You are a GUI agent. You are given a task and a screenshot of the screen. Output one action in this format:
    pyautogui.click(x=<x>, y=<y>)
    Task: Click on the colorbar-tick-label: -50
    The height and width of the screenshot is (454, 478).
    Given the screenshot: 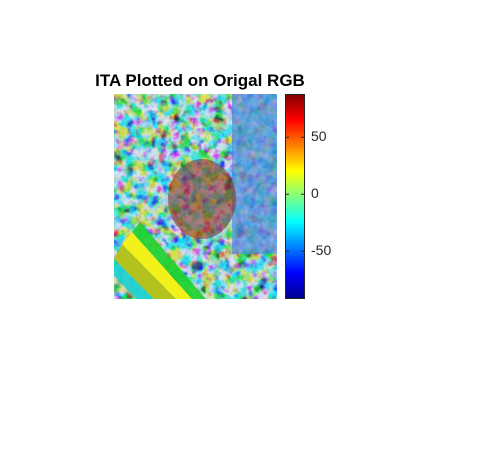 What is the action you would take?
    pyautogui.click(x=321, y=250)
    